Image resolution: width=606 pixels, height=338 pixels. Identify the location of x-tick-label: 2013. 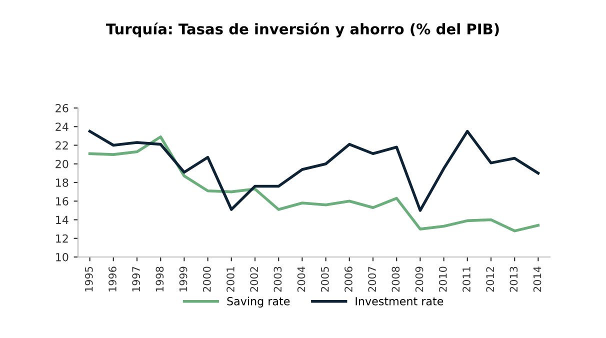
(514, 279).